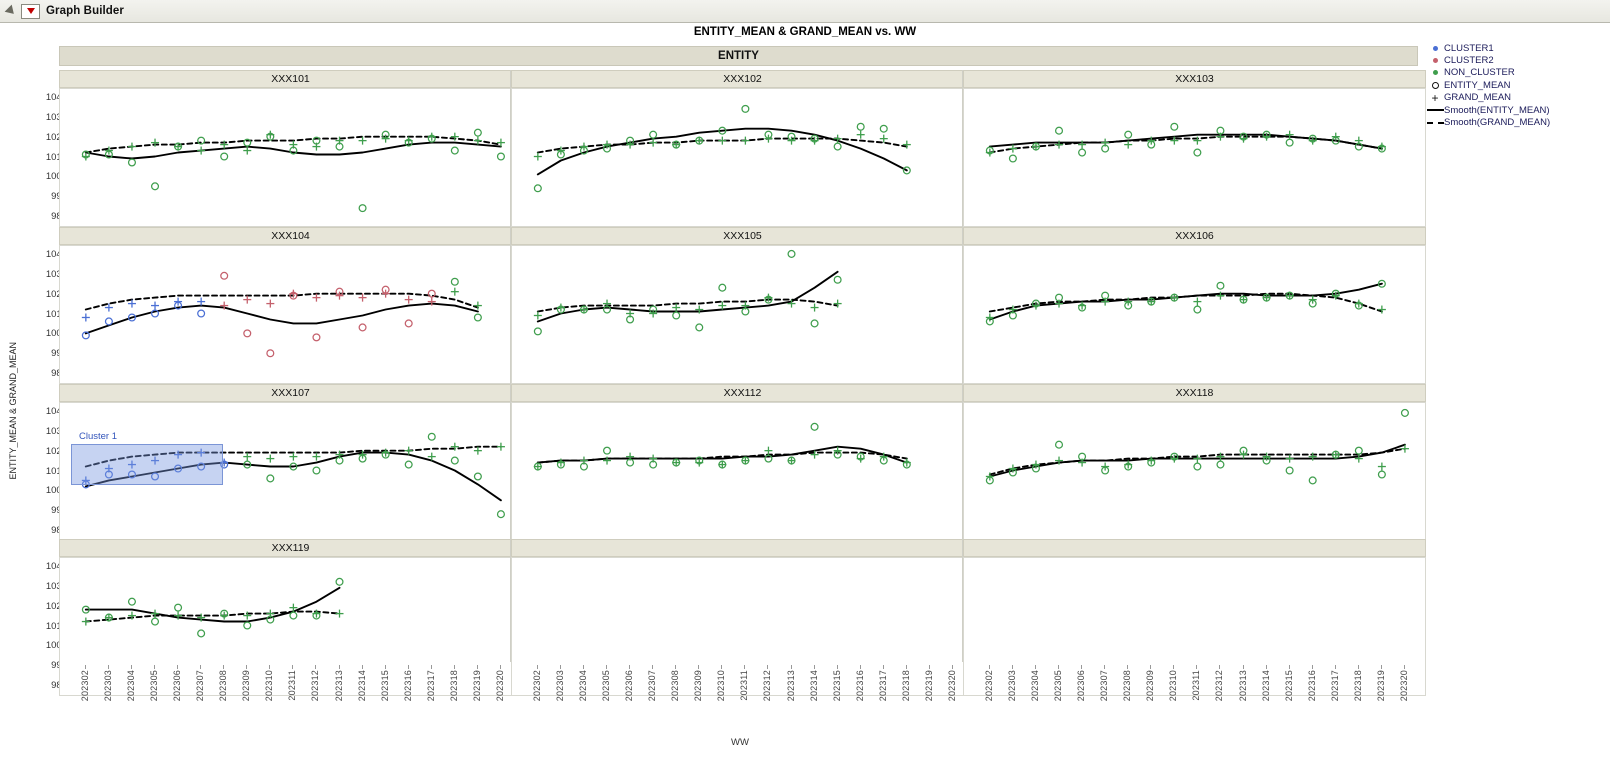 The height and width of the screenshot is (770, 1610). Describe the element at coordinates (1469, 48) in the screenshot. I see `legend-item-label: CLUSTER1` at that location.